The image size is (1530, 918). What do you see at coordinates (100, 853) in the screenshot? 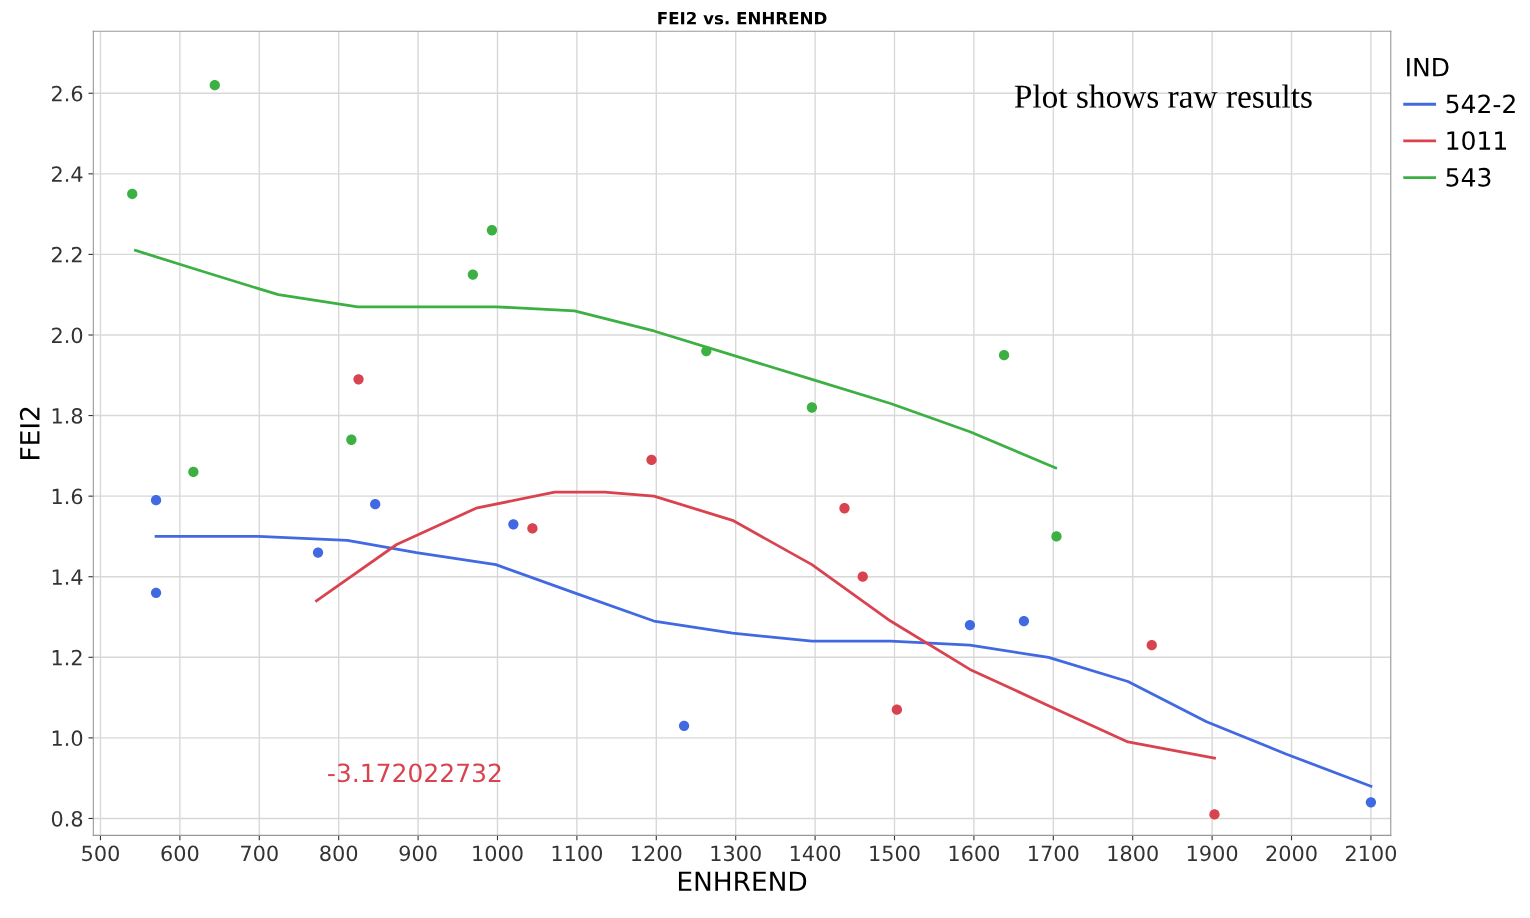
I see `x-tick-label: 500` at bounding box center [100, 853].